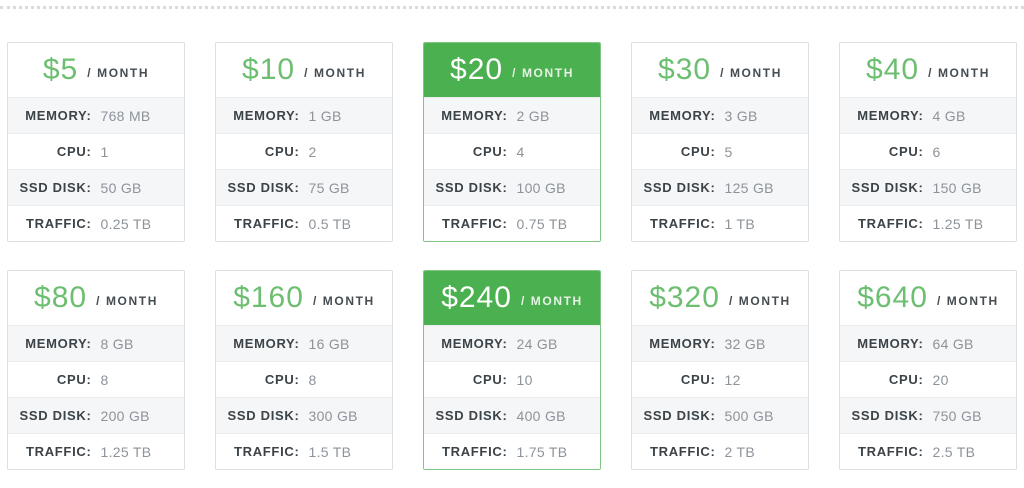 The image size is (1024, 488). Describe the element at coordinates (96, 151) in the screenshot. I see `cpu-row: CPU: 1` at that location.